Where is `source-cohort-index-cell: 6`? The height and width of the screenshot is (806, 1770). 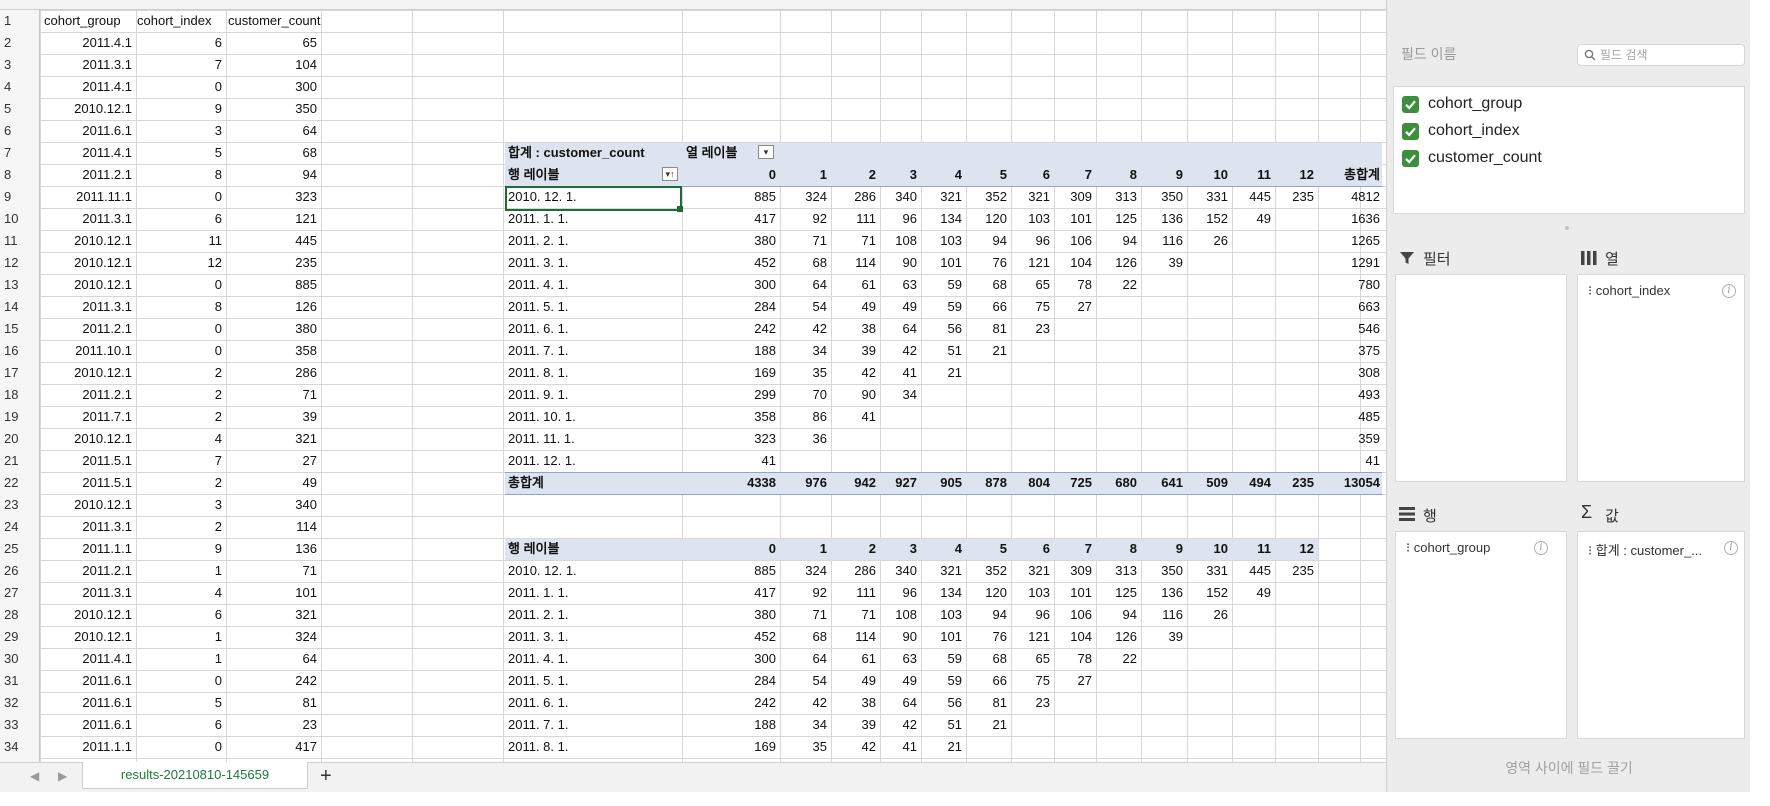
source-cohort-index-cell: 6 is located at coordinates (218, 614).